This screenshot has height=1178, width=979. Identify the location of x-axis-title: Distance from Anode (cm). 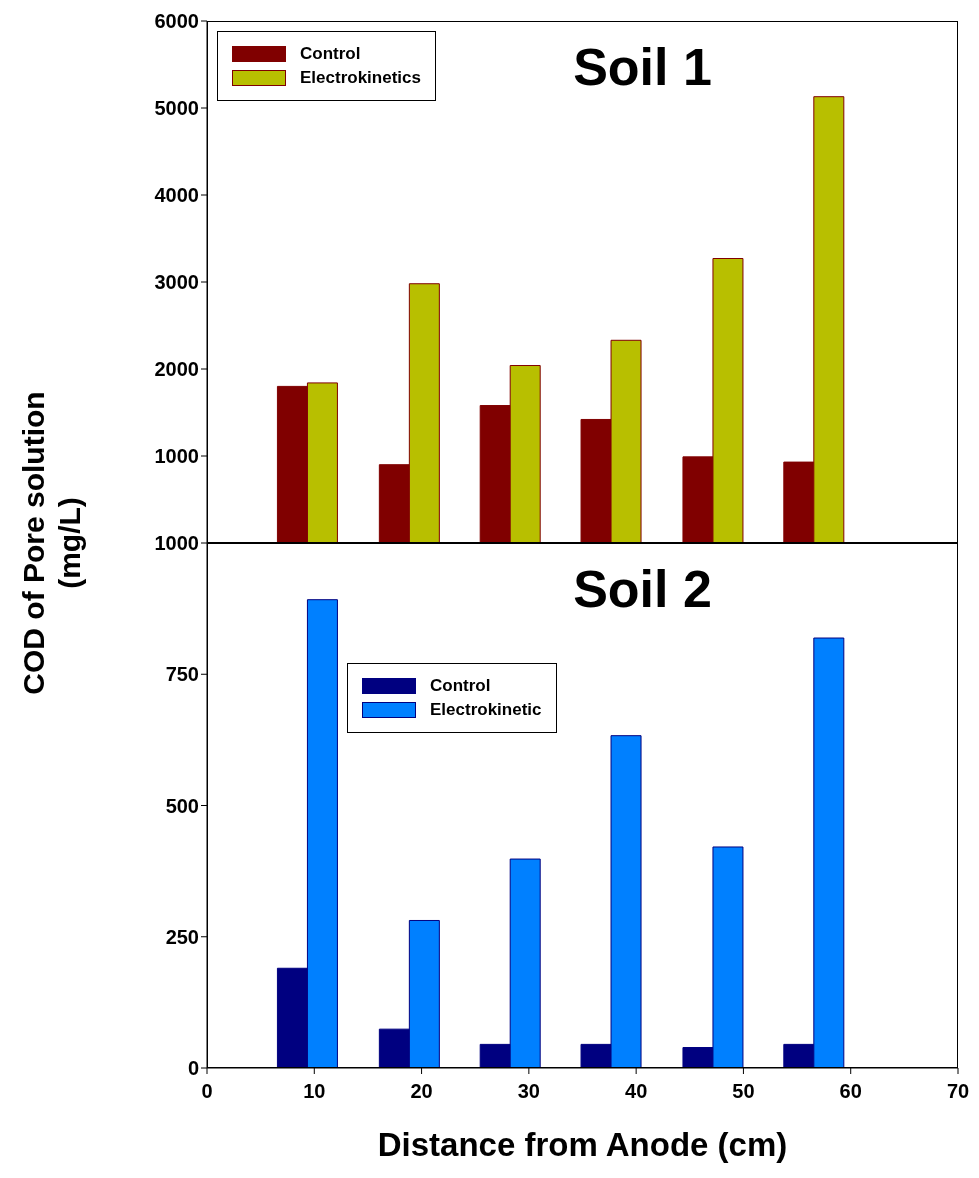
(582, 1145).